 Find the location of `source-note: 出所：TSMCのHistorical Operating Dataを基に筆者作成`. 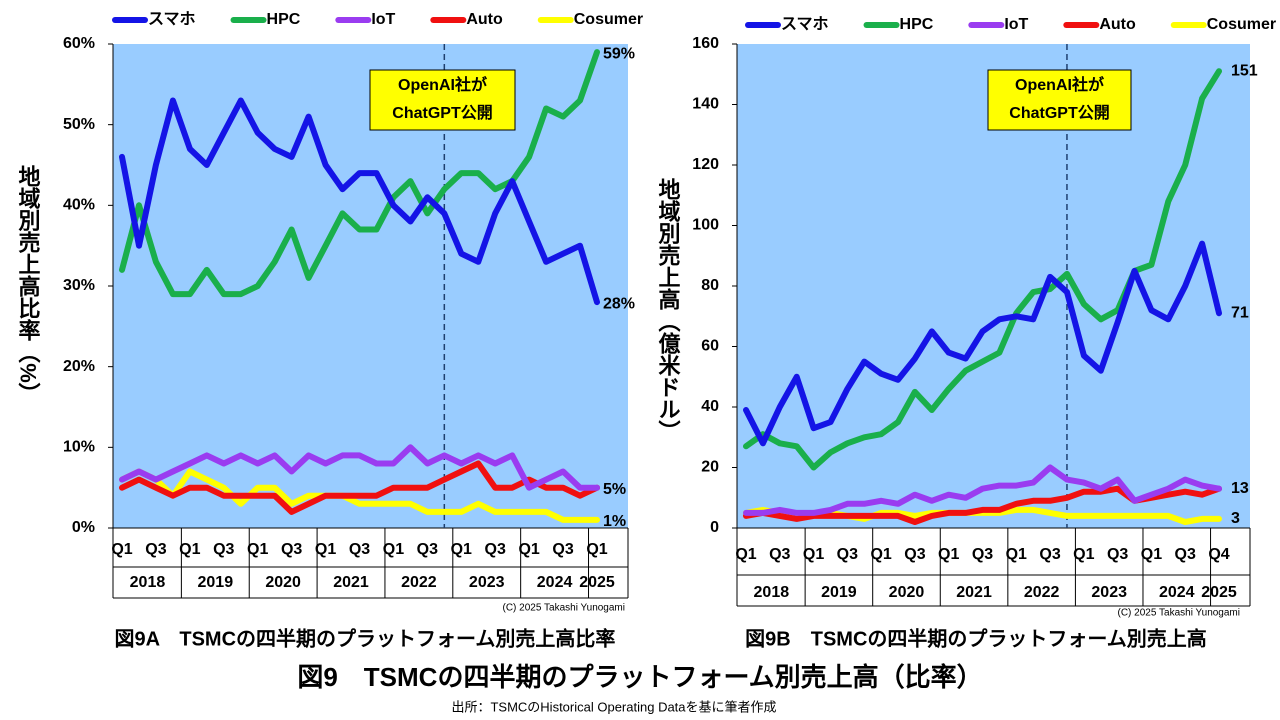

source-note: 出所：TSMCのHistorical Operating Dataを基に筆者作成 is located at coordinates (613, 706).